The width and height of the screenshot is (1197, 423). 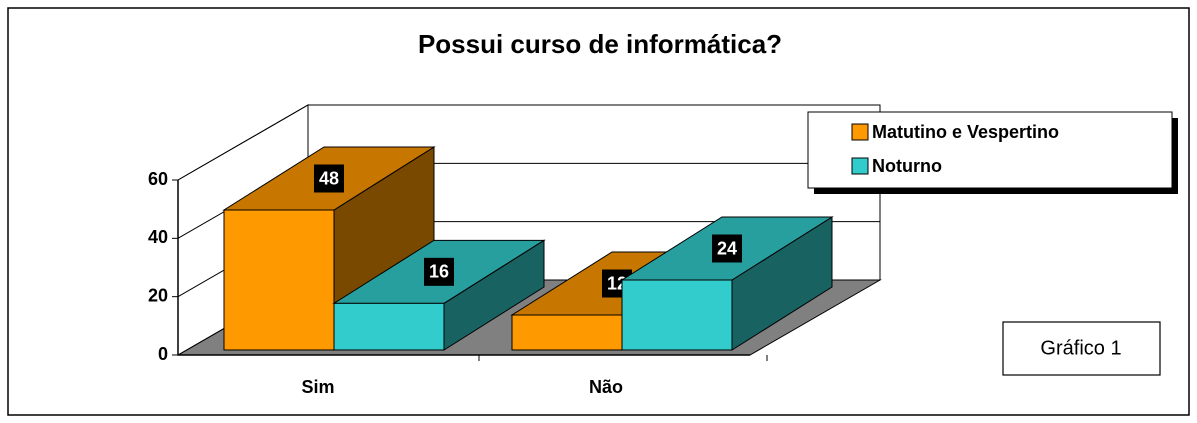 I want to click on annotation: Gráfico 1, so click(x=1080, y=348).